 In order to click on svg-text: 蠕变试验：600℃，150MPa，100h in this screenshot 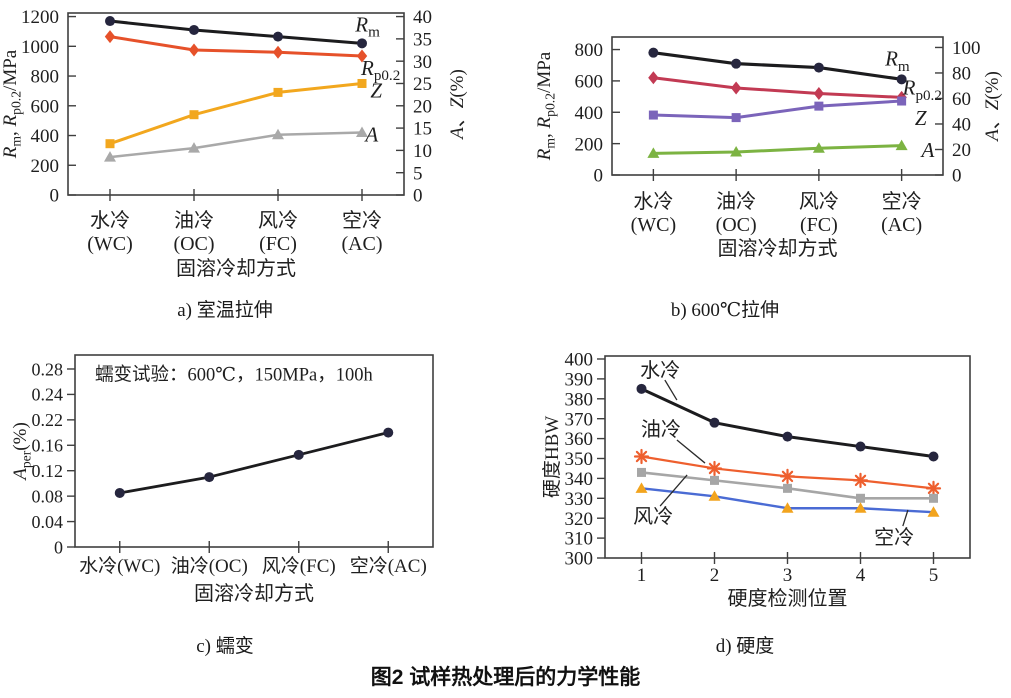, I will do `click(234, 375)`.